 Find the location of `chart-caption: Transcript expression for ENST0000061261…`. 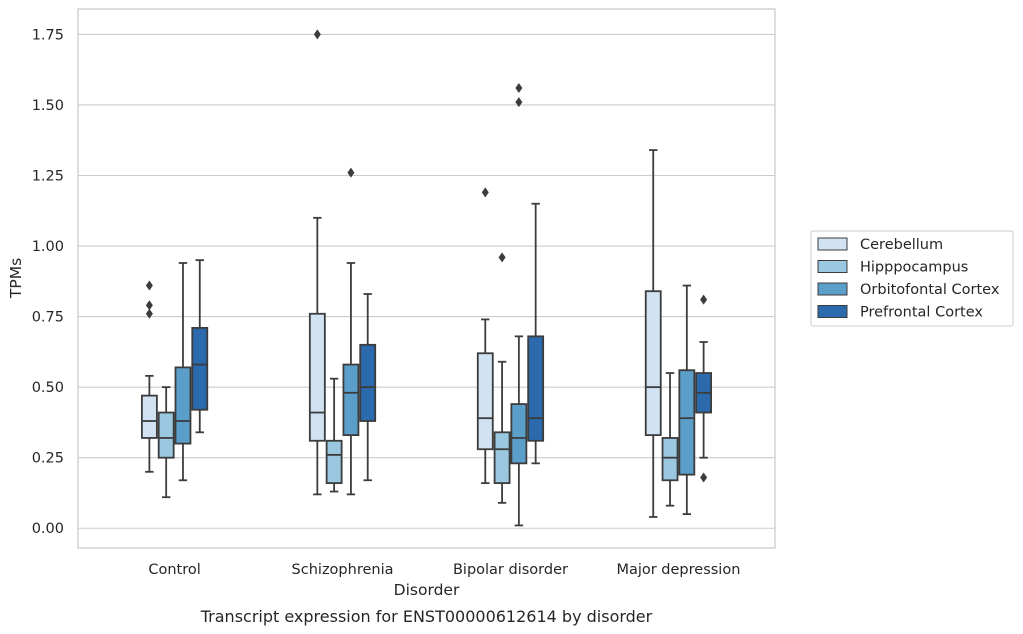

chart-caption: Transcript expression for ENST0000061261… is located at coordinates (426, 616).